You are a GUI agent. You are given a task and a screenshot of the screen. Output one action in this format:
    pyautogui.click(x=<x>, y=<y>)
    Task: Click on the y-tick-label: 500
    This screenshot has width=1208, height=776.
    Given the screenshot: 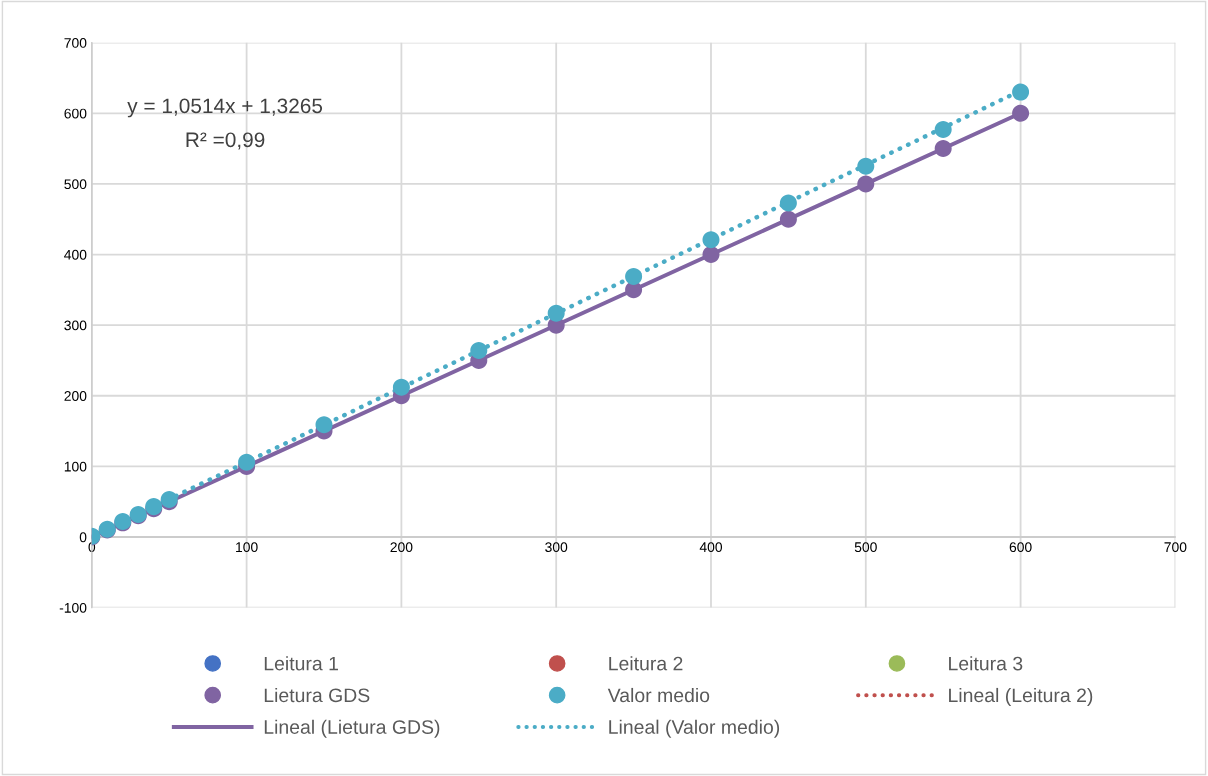 What is the action you would take?
    pyautogui.click(x=75, y=184)
    